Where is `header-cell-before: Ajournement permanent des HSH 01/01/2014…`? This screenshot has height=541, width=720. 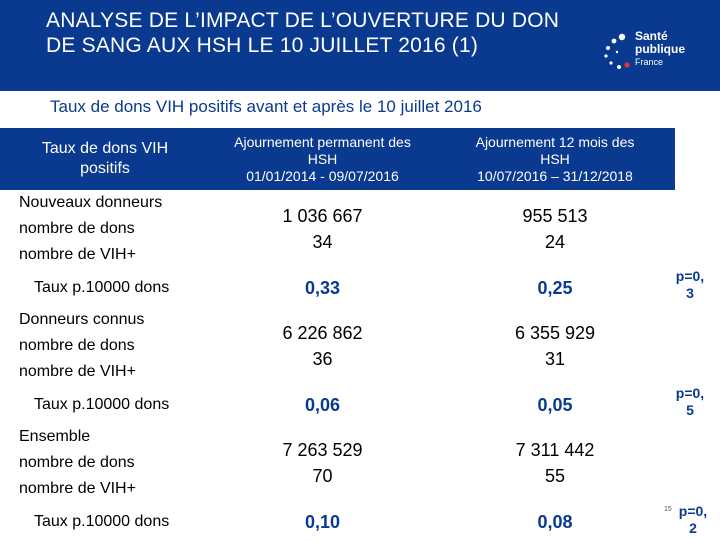 header-cell-before: Ajournement permanent des HSH 01/01/2014… is located at coordinates (322, 159).